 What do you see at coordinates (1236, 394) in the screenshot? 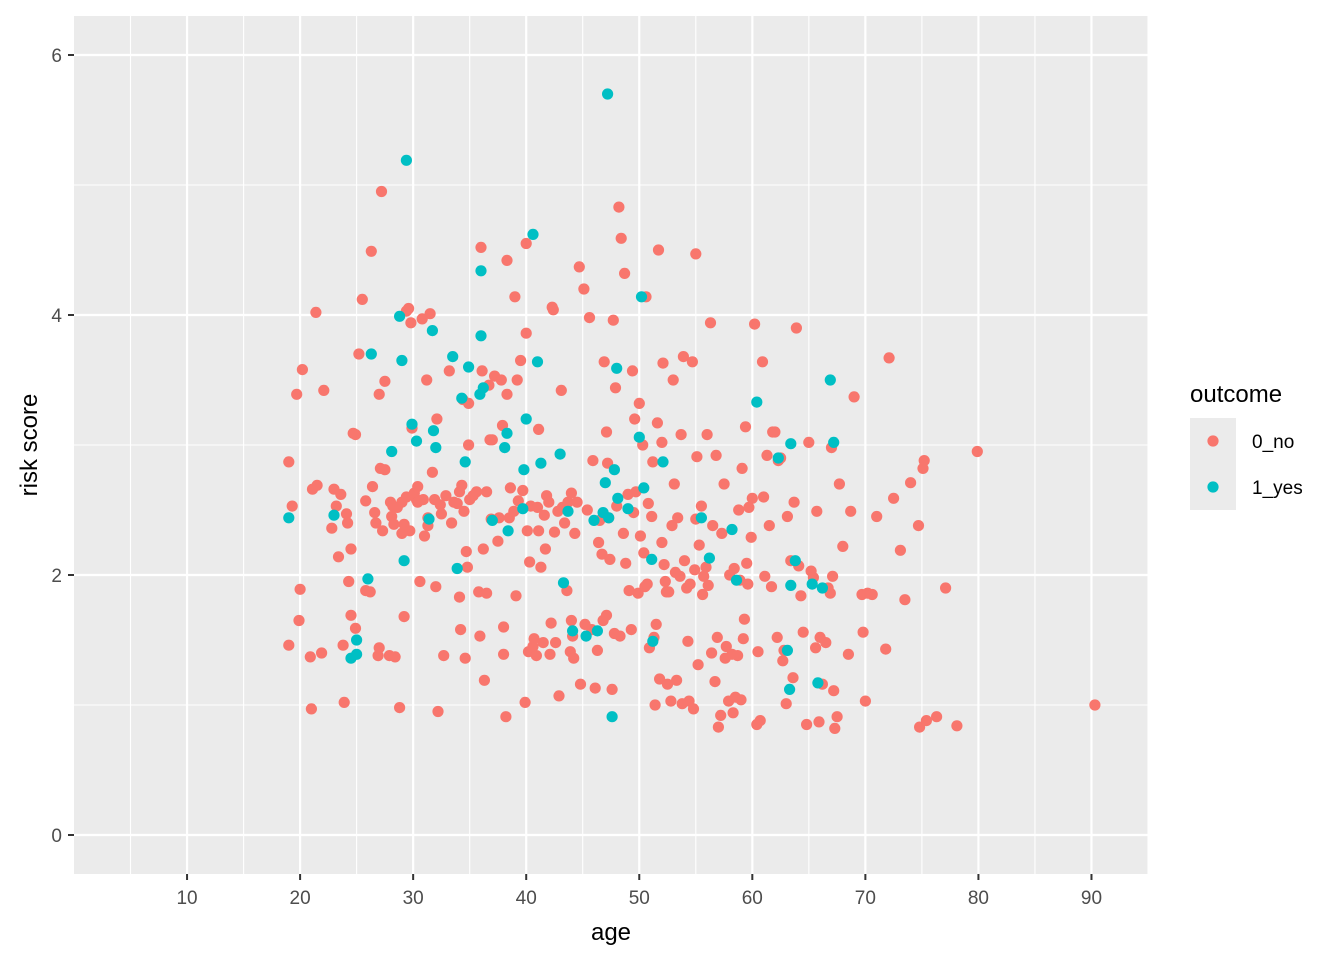
I see `legend-title: outcome` at bounding box center [1236, 394].